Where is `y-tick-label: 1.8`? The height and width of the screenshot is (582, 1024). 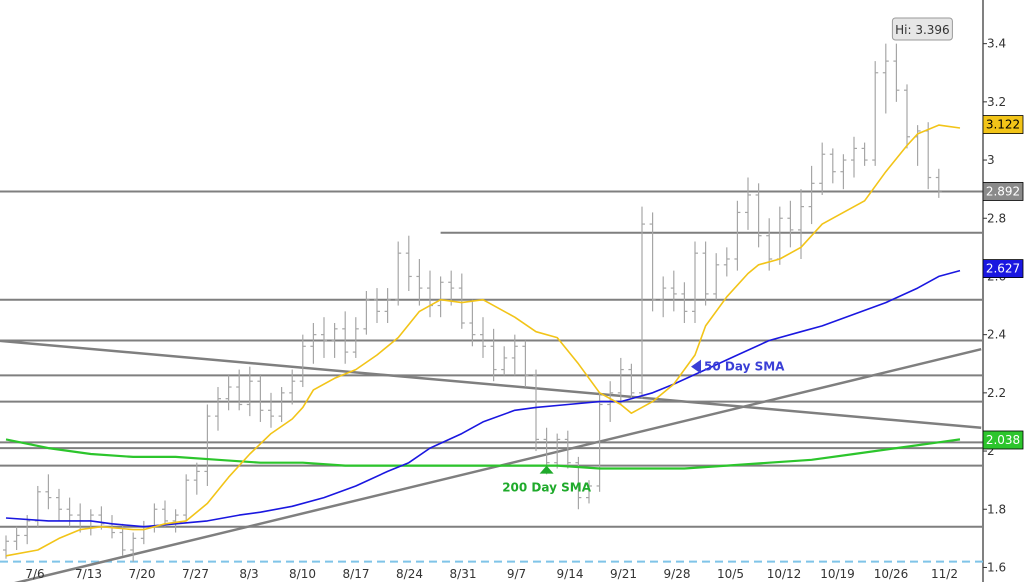
y-tick-label: 1.8 is located at coordinates (996, 509).